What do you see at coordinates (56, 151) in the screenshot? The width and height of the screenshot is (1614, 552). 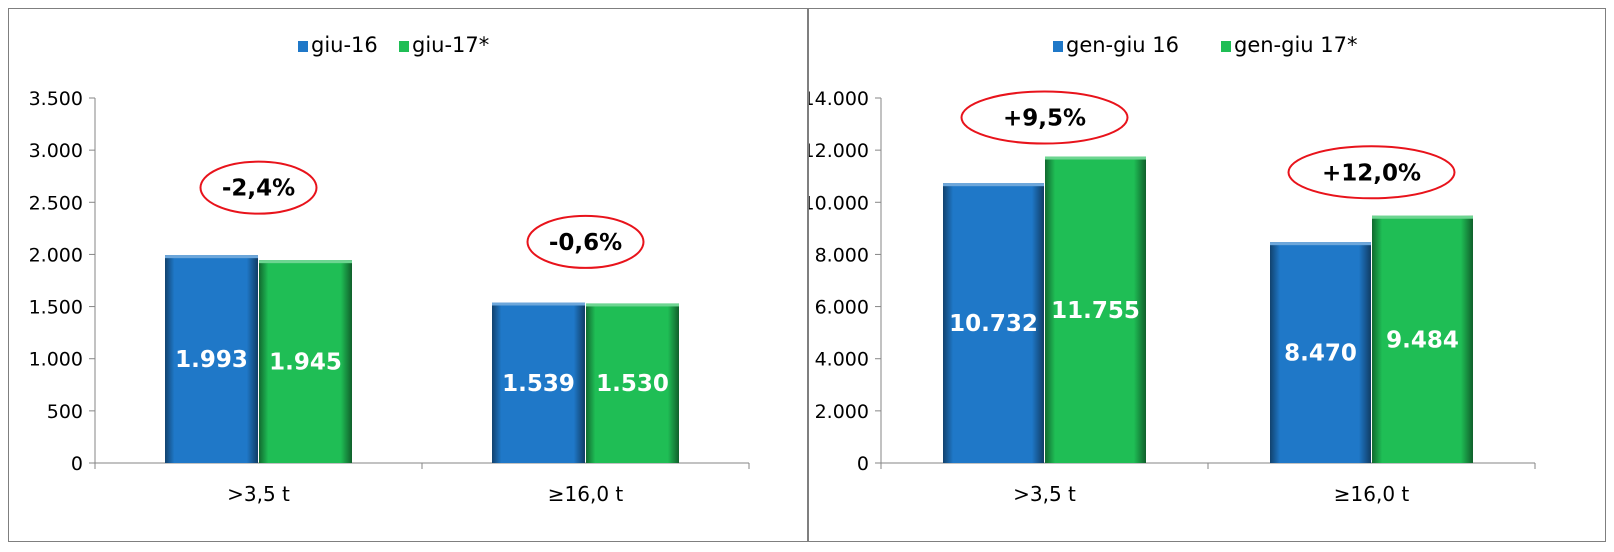 I see `y-tick-label: 3.000` at bounding box center [56, 151].